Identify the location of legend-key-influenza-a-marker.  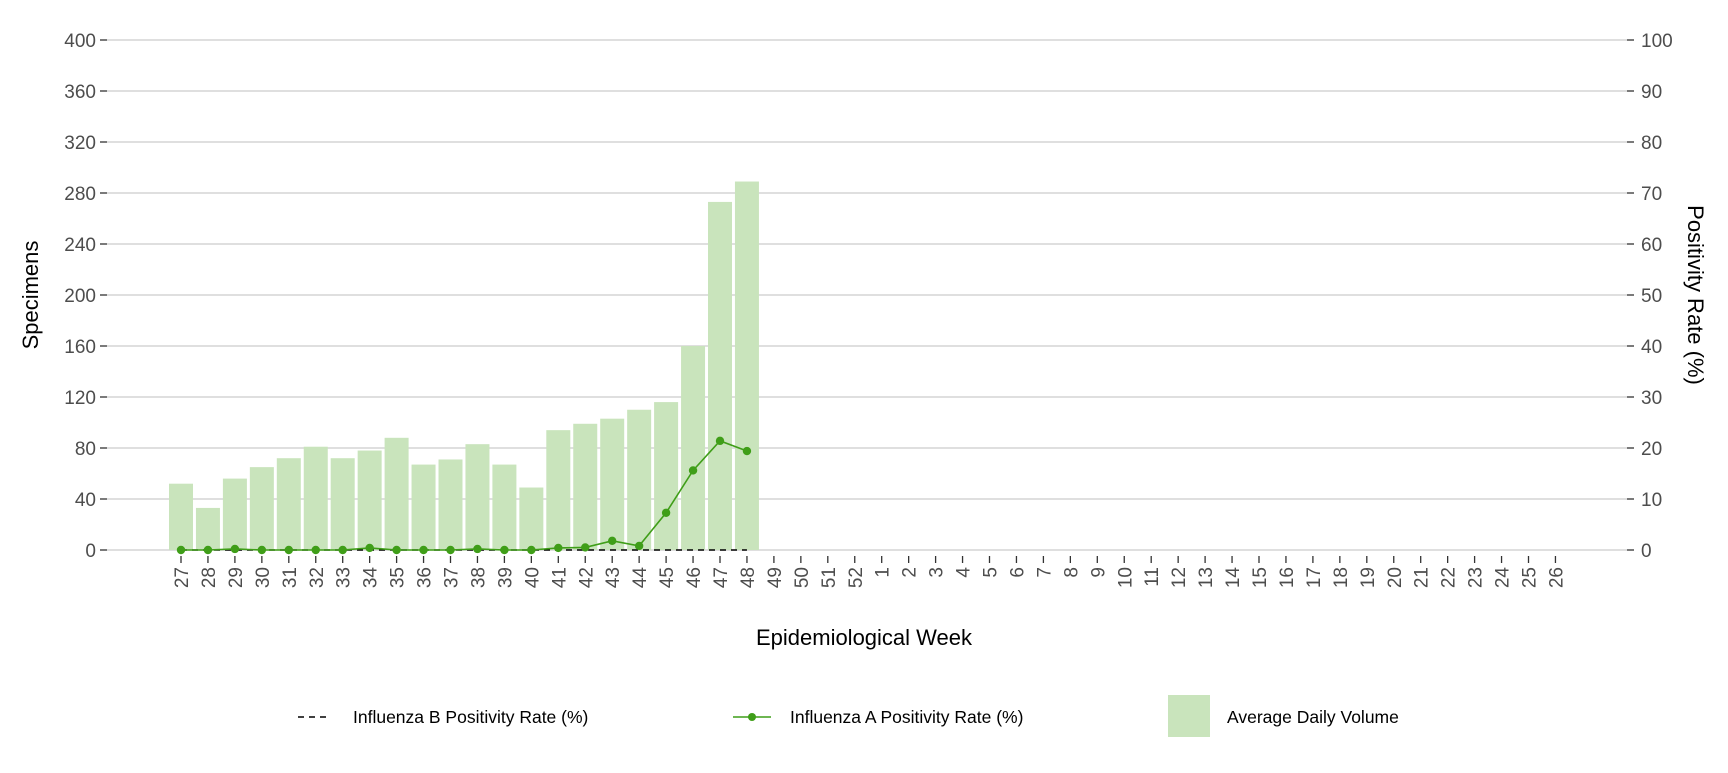
(752, 717).